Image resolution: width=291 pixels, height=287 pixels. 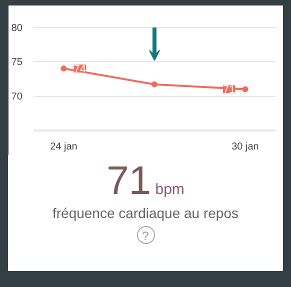 I want to click on y-tick-label: 80, so click(x=17, y=28).